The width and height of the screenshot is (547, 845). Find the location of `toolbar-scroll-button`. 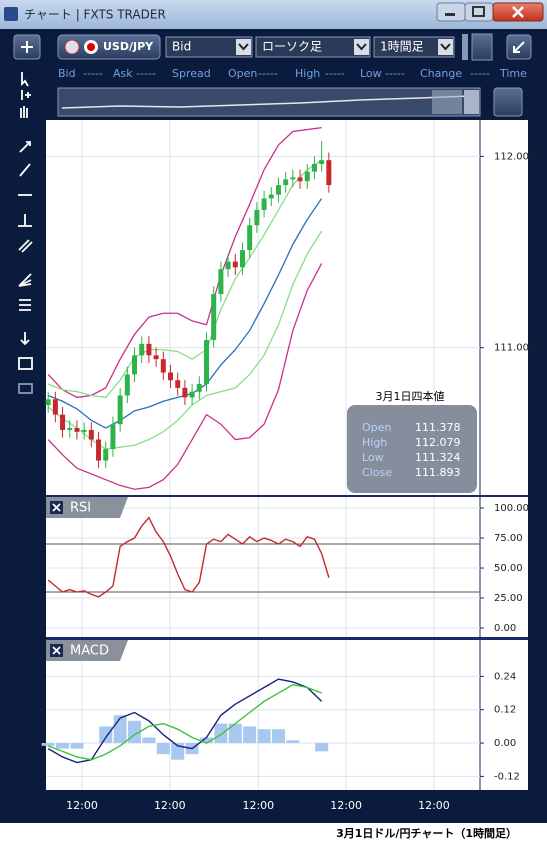

toolbar-scroll-button is located at coordinates (482, 47).